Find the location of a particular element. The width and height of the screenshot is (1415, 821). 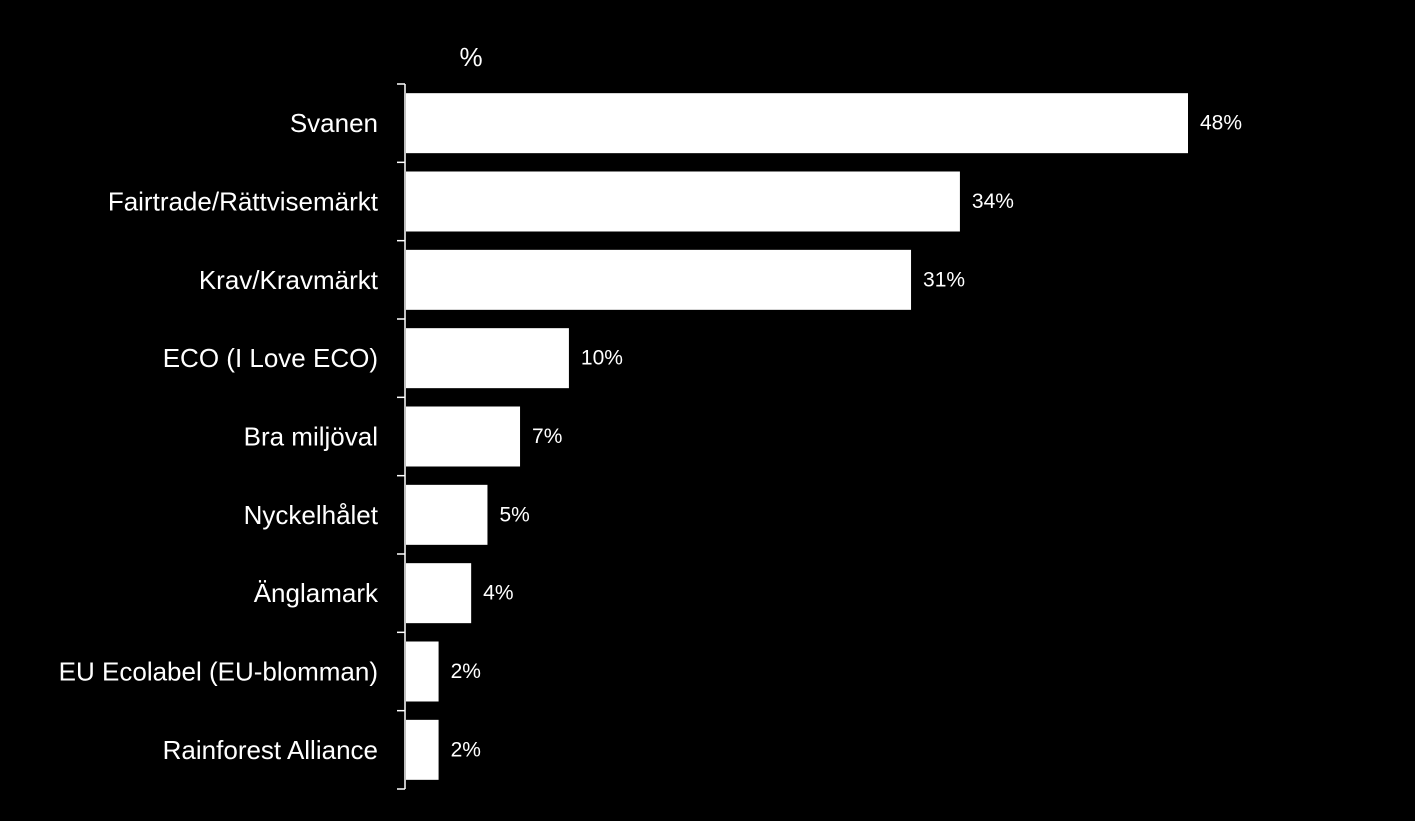

value-label: 34% is located at coordinates (993, 201).